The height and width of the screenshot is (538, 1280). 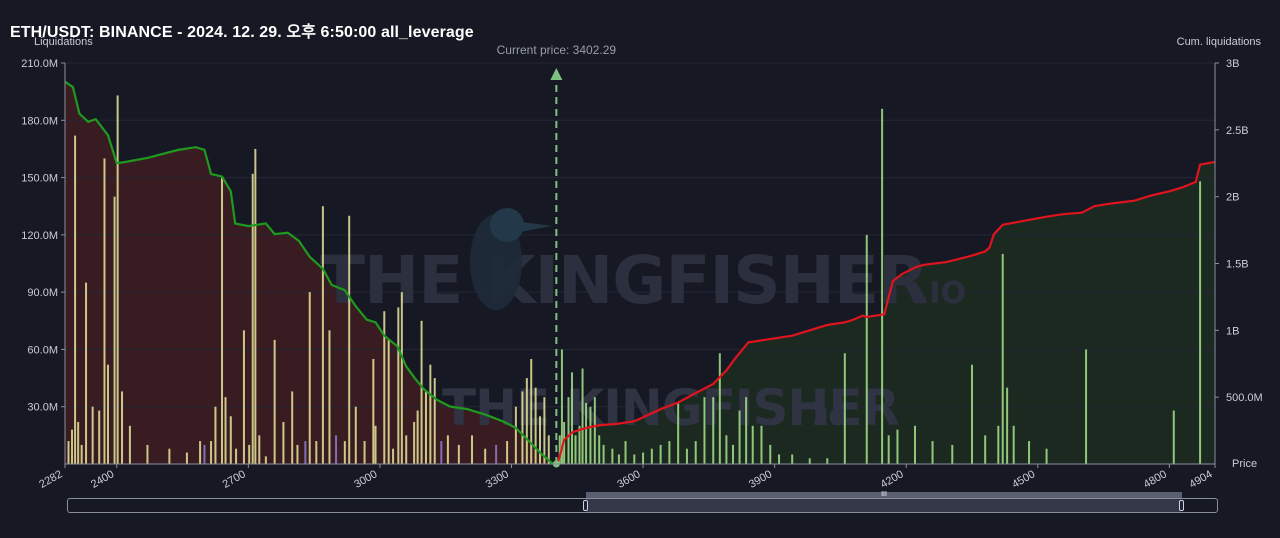 What do you see at coordinates (39, 236) in the screenshot?
I see `left-axis-tick-label: 120.0M` at bounding box center [39, 236].